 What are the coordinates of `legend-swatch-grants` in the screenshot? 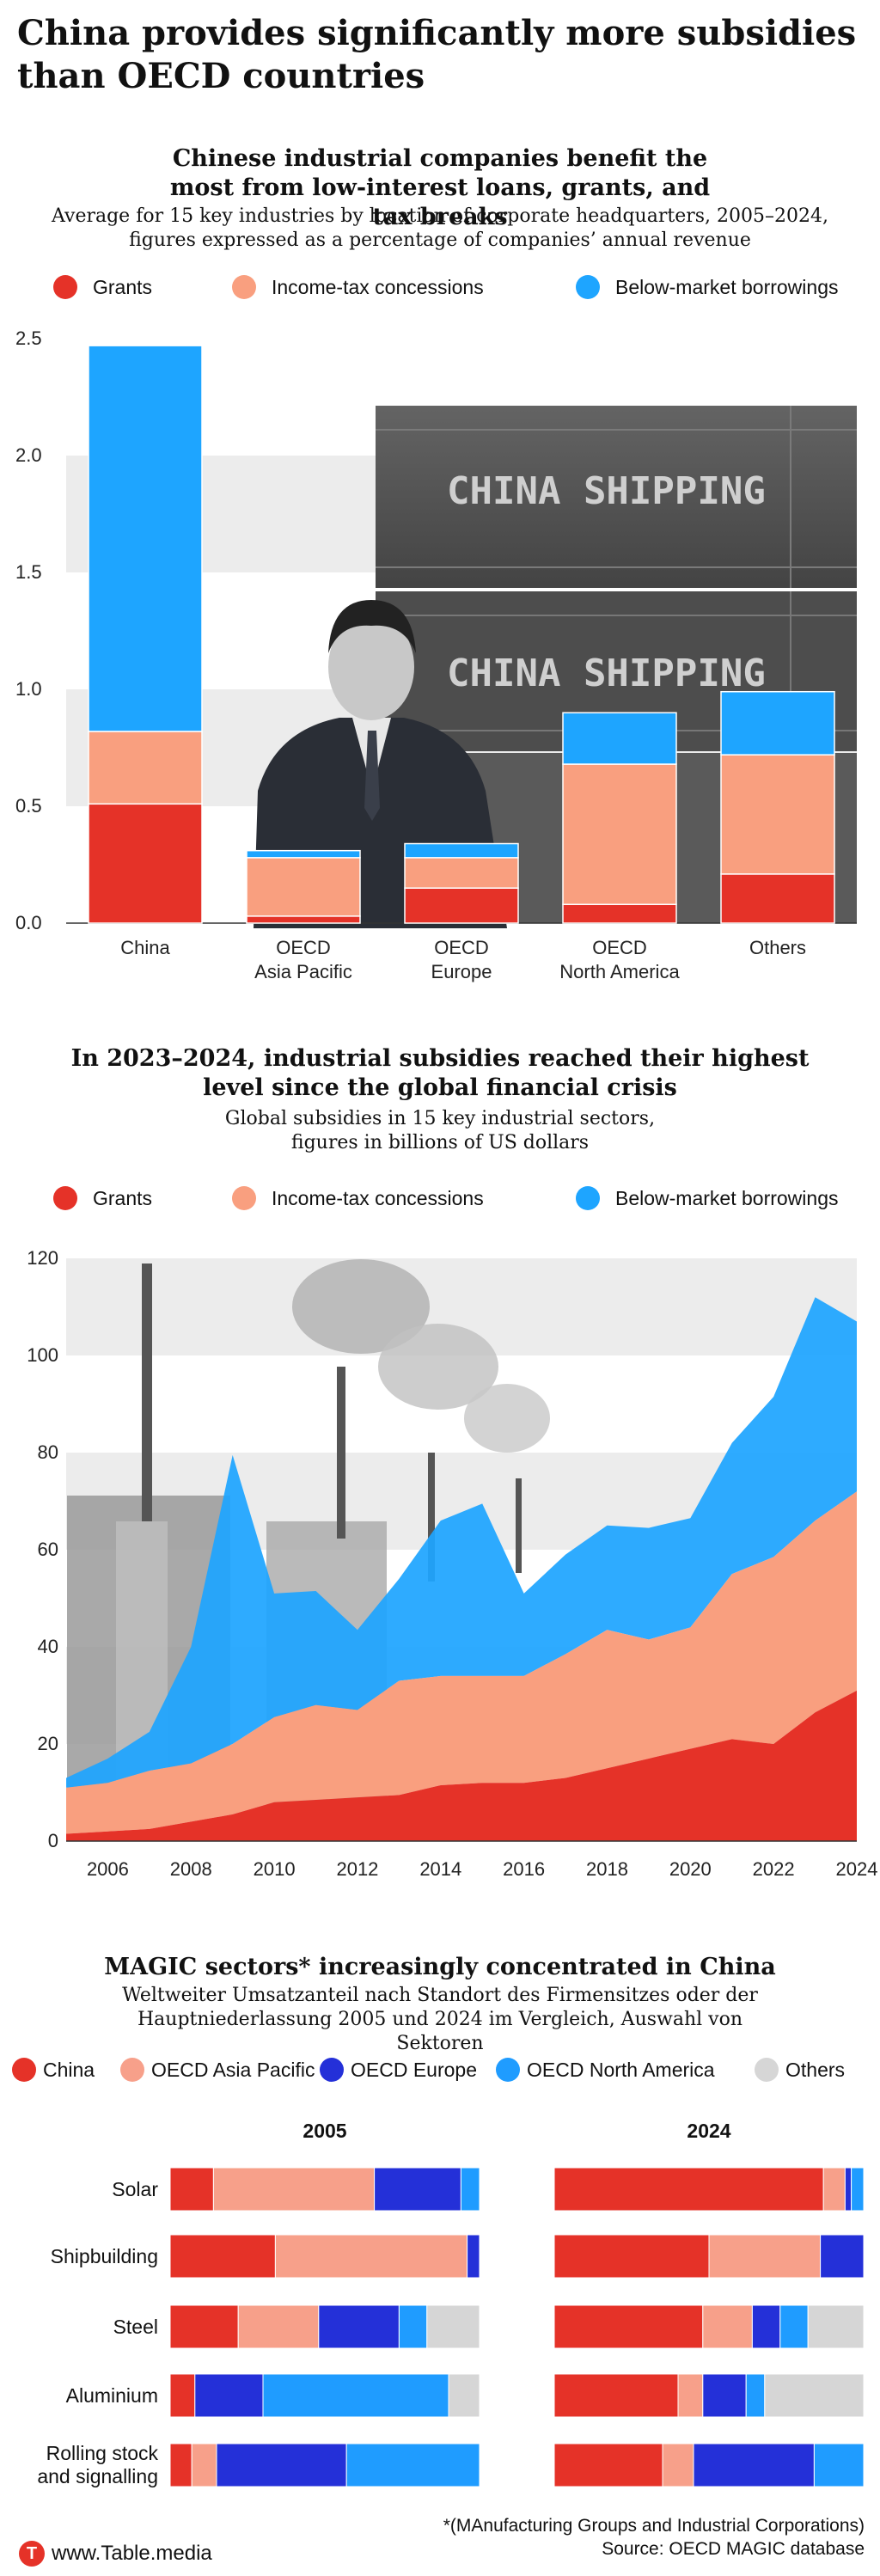 It's located at (65, 287).